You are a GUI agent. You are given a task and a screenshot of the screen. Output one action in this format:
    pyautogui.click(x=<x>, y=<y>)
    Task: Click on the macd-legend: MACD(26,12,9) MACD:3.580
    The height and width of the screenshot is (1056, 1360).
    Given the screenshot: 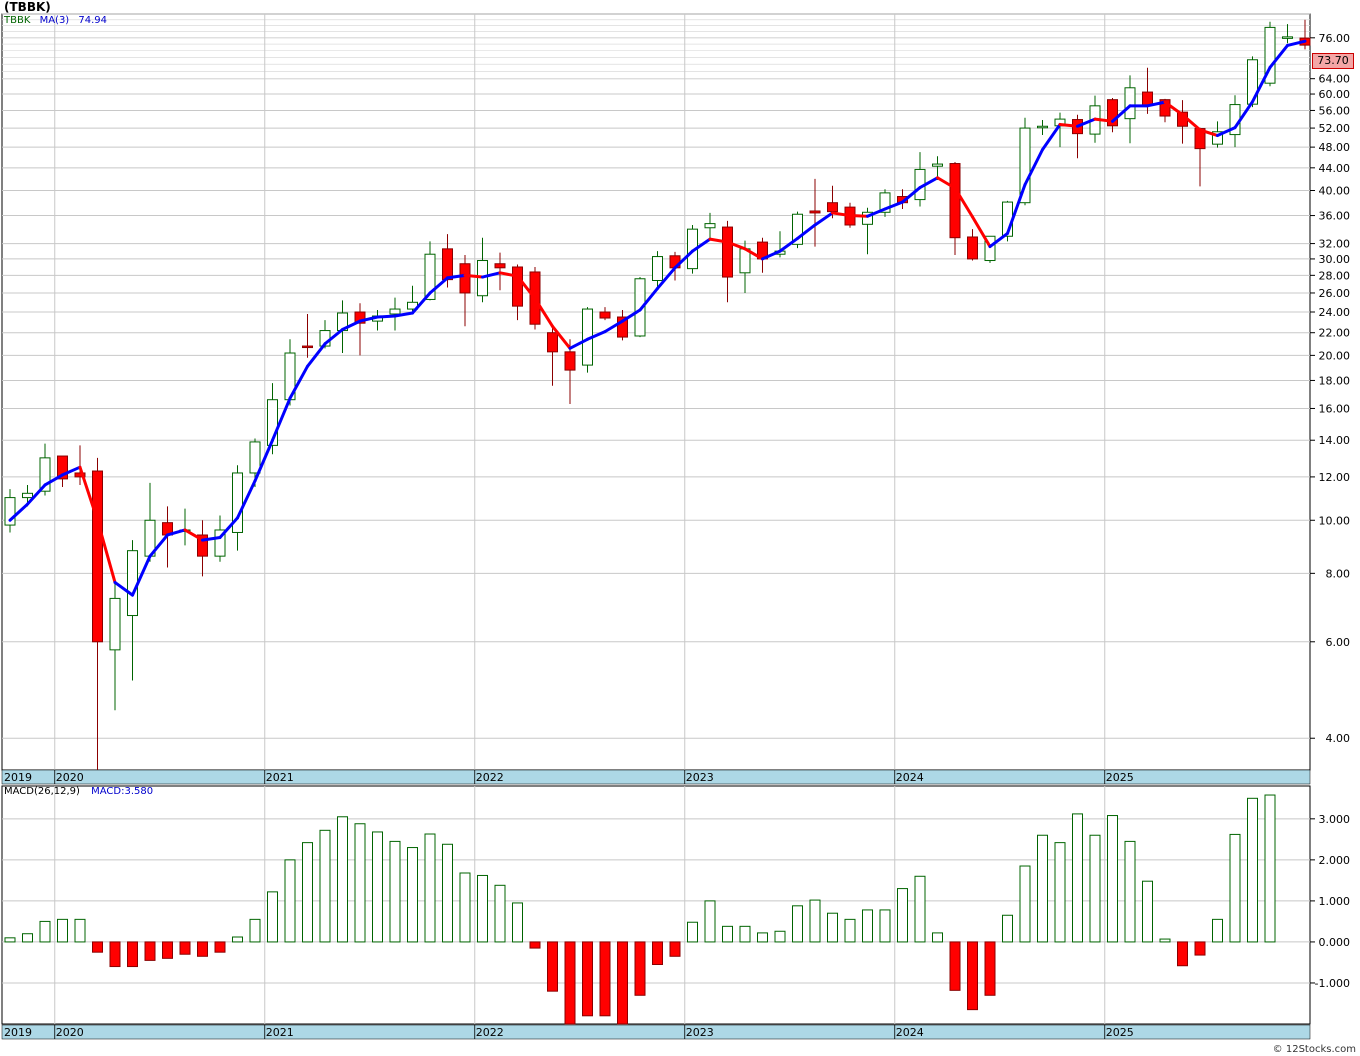 What is the action you would take?
    pyautogui.click(x=78, y=791)
    